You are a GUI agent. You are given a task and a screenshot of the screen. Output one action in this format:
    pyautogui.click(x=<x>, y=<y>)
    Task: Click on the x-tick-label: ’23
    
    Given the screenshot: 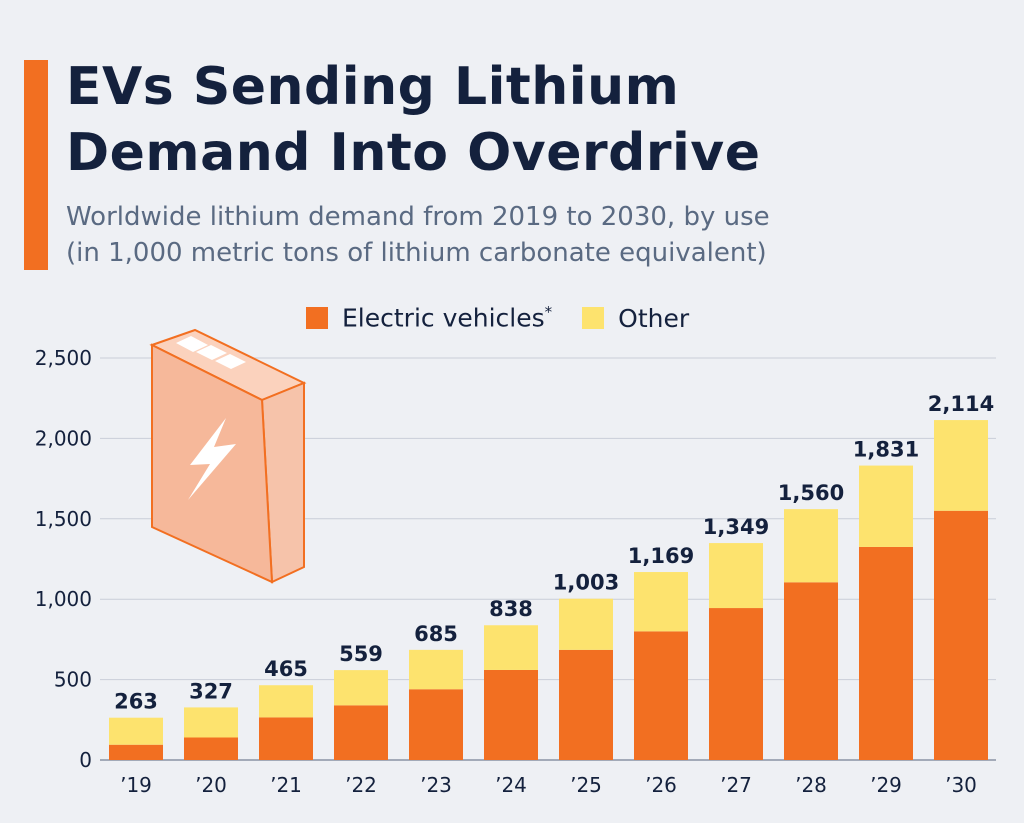 What is the action you would take?
    pyautogui.click(x=436, y=785)
    